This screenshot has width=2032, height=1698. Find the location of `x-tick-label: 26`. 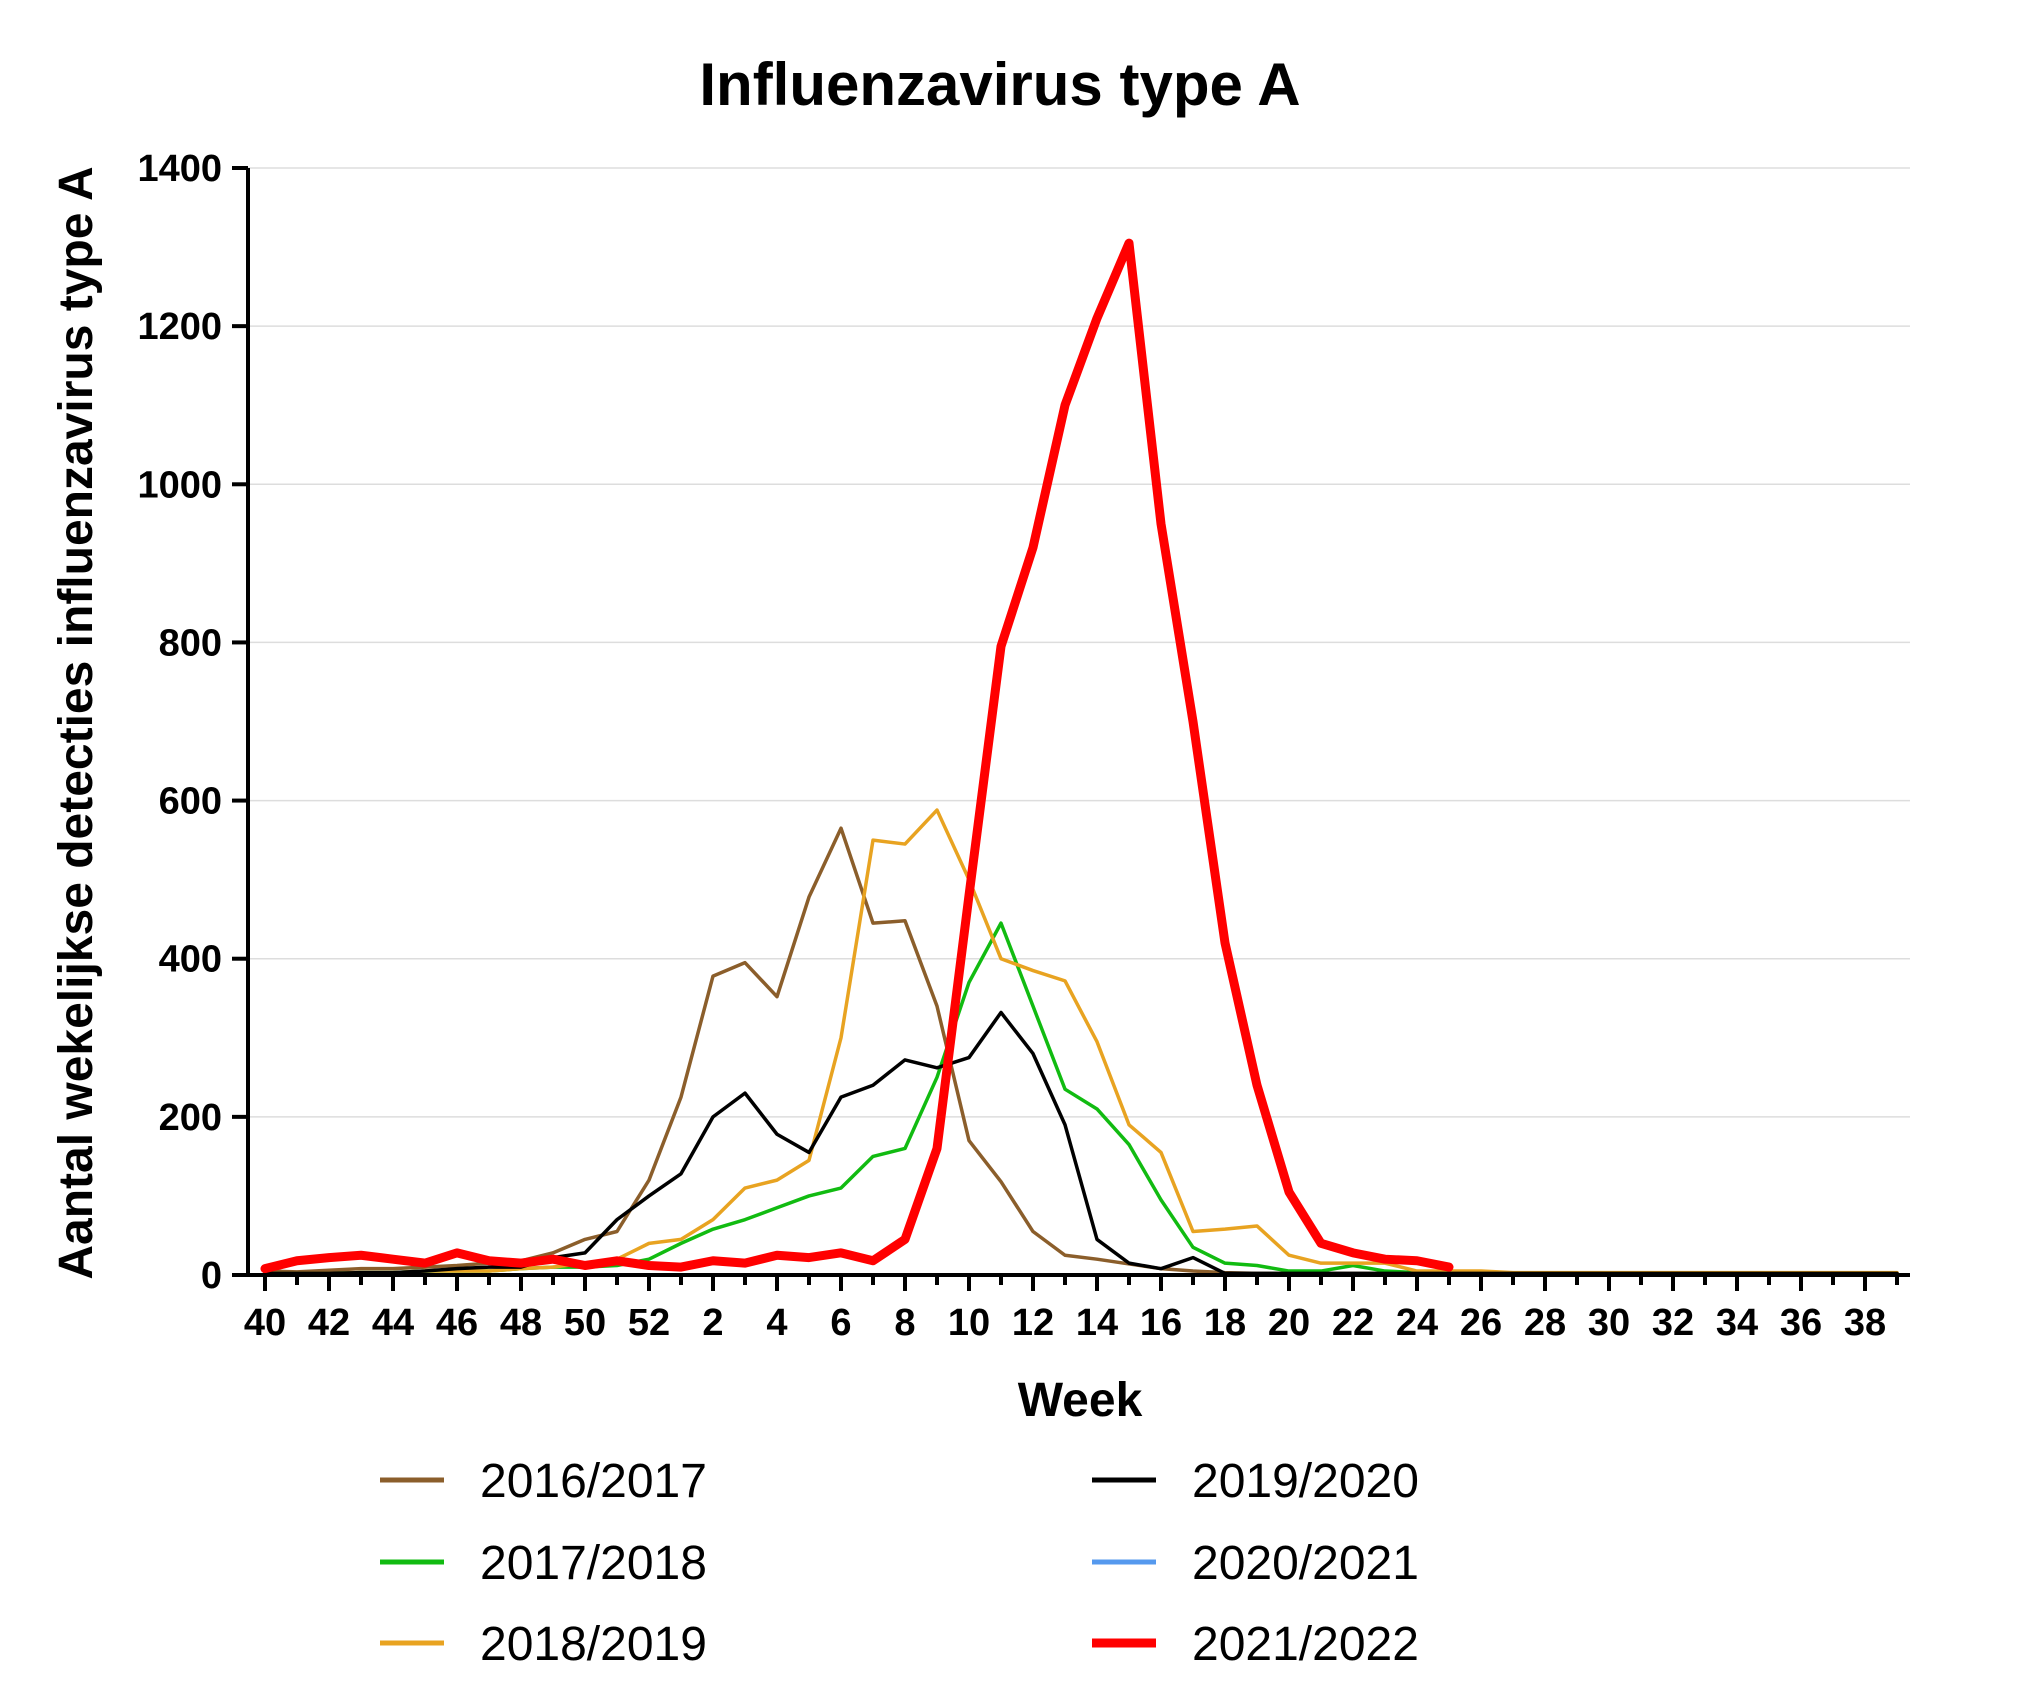

x-tick-label: 26 is located at coordinates (1481, 1323).